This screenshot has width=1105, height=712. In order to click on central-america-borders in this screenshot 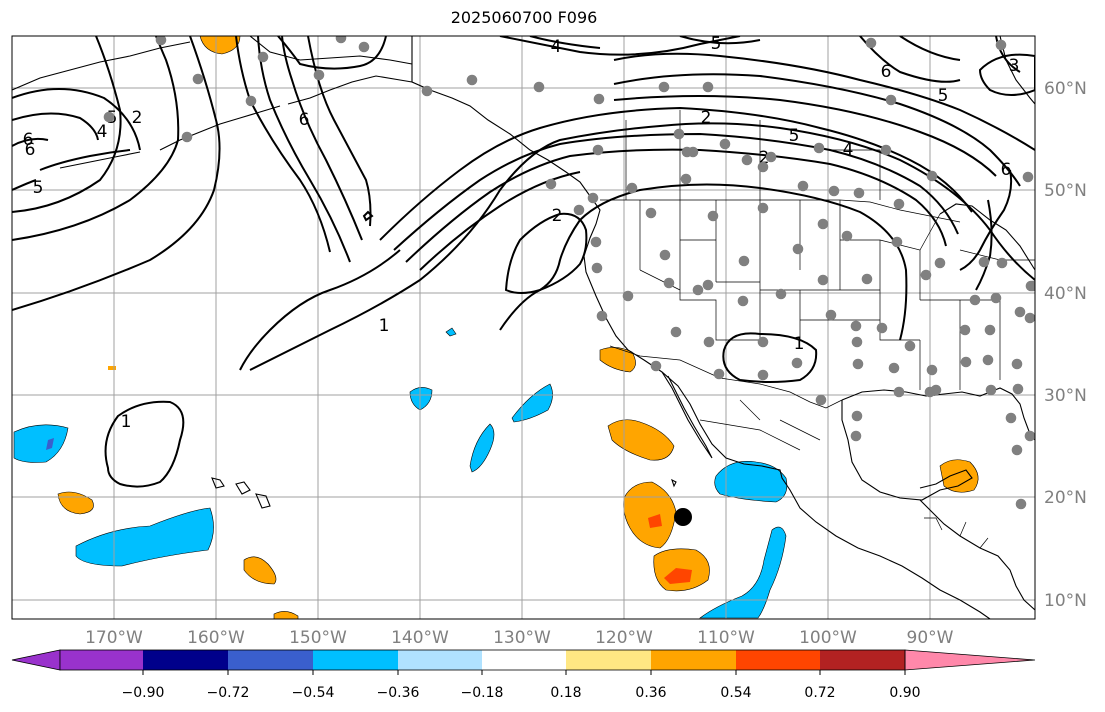, I will do `click(956, 533)`.